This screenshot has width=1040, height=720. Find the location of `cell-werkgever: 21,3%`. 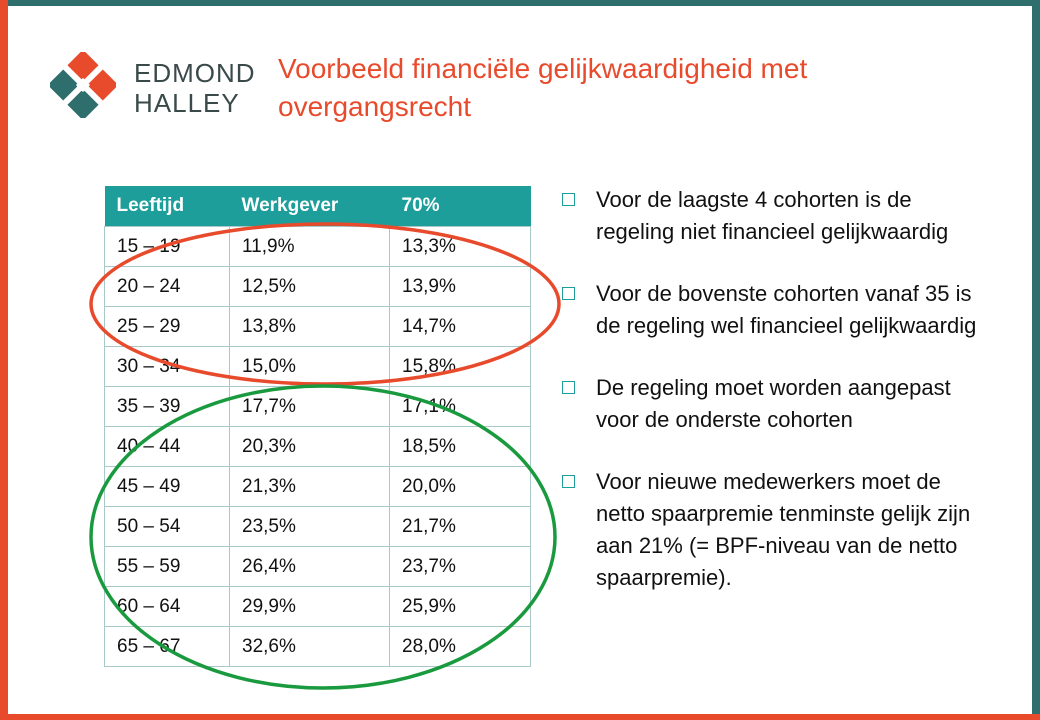

cell-werkgever: 21,3% is located at coordinates (309, 486).